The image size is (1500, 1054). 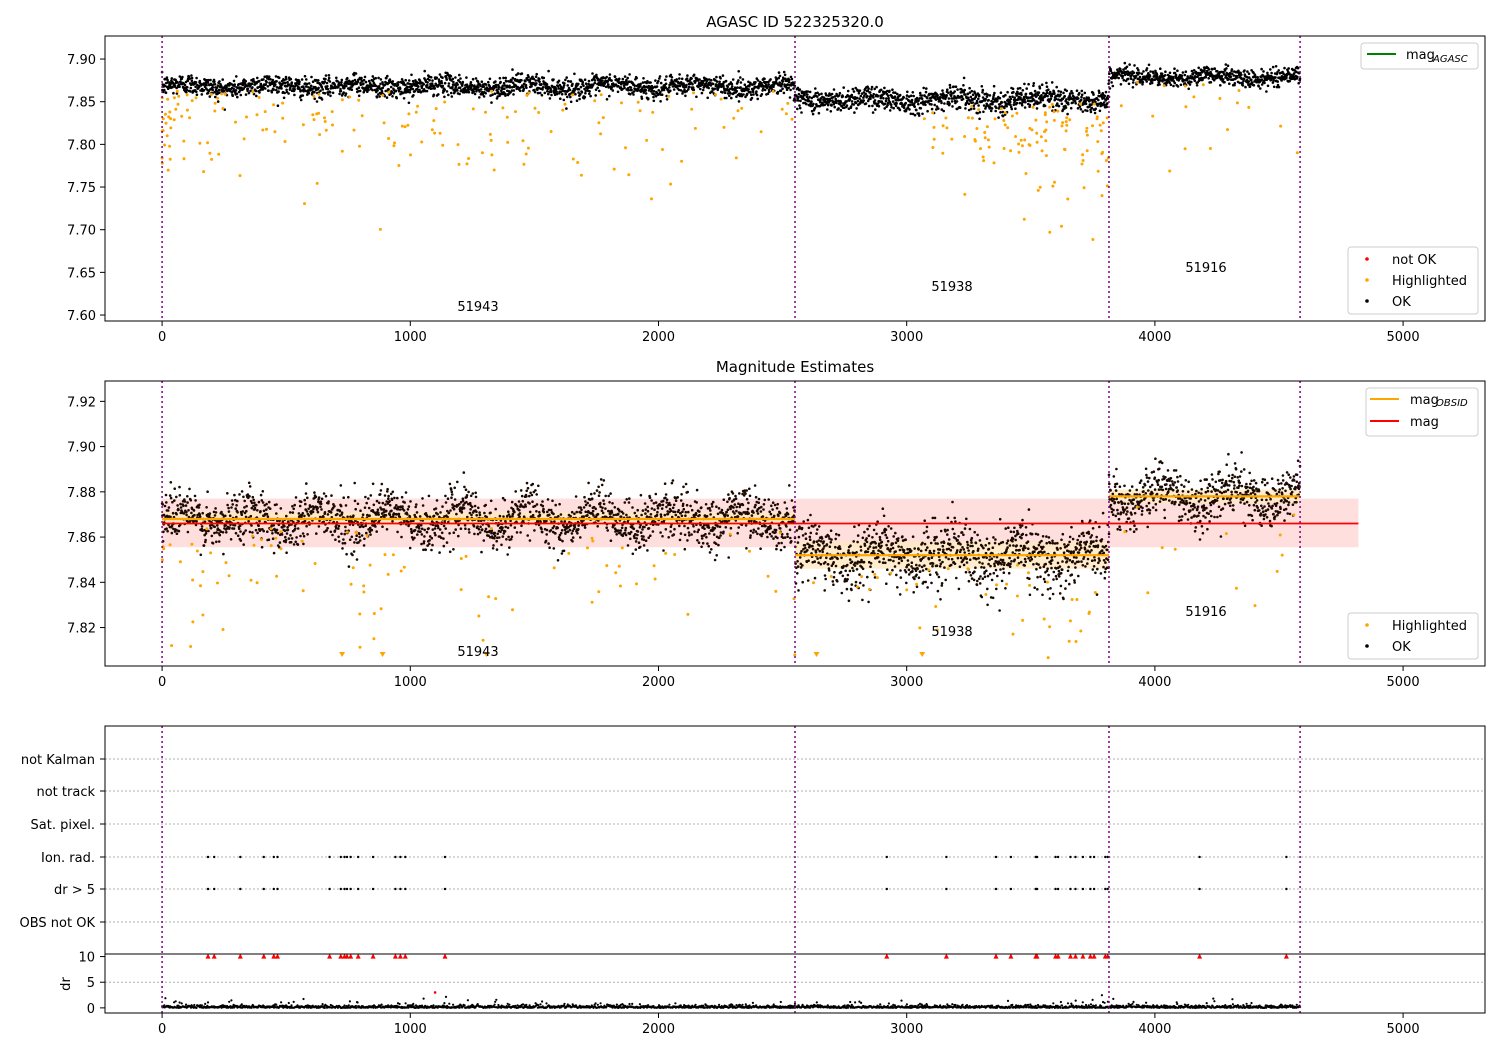 I want to click on panel-2-bands, so click(x=760, y=529).